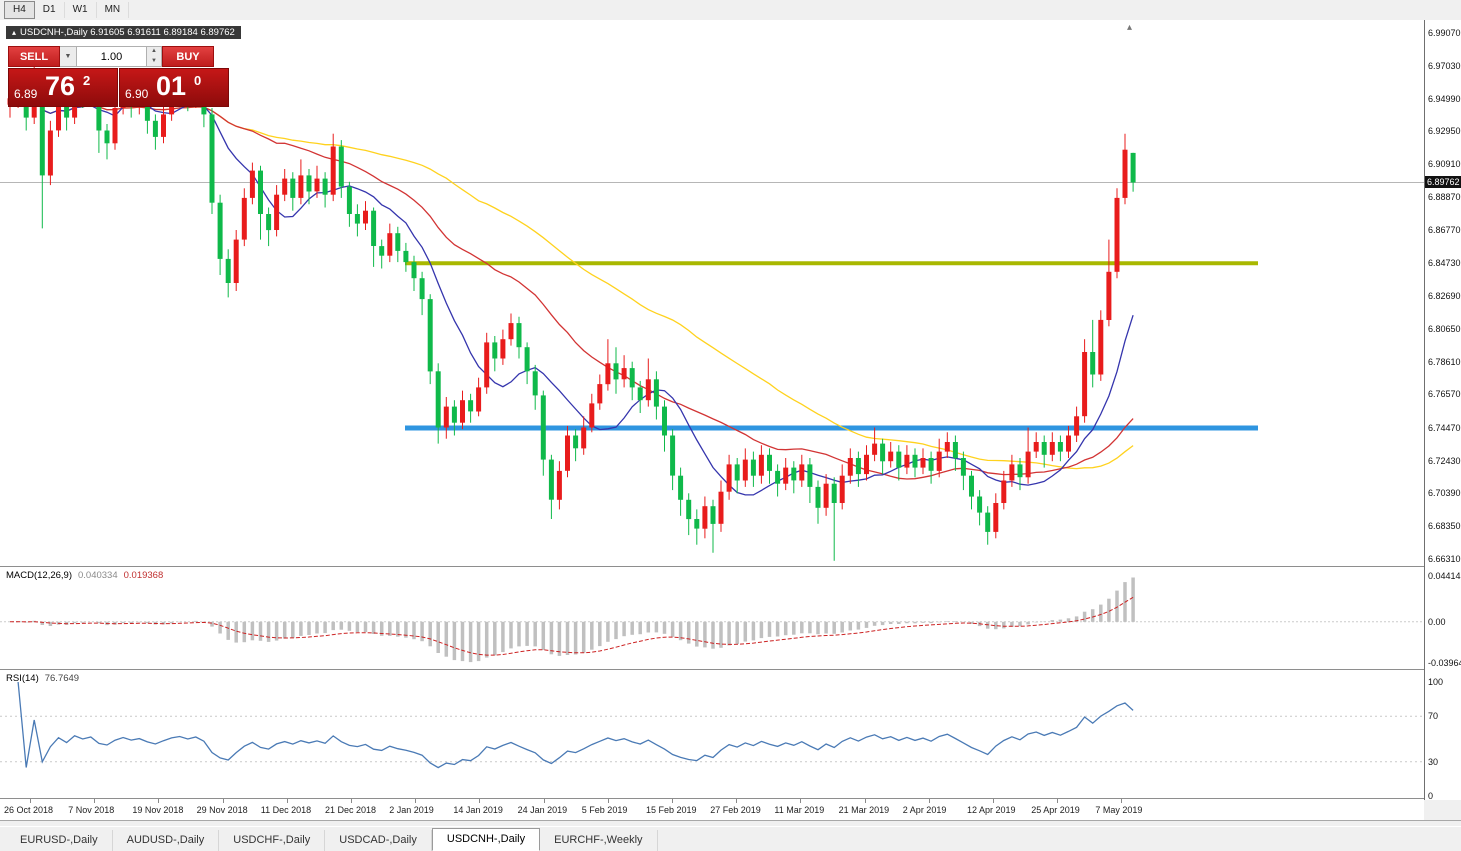 The width and height of the screenshot is (1461, 851). What do you see at coordinates (1444, 328) in the screenshot?
I see `price-axis-label: 6.80650` at bounding box center [1444, 328].